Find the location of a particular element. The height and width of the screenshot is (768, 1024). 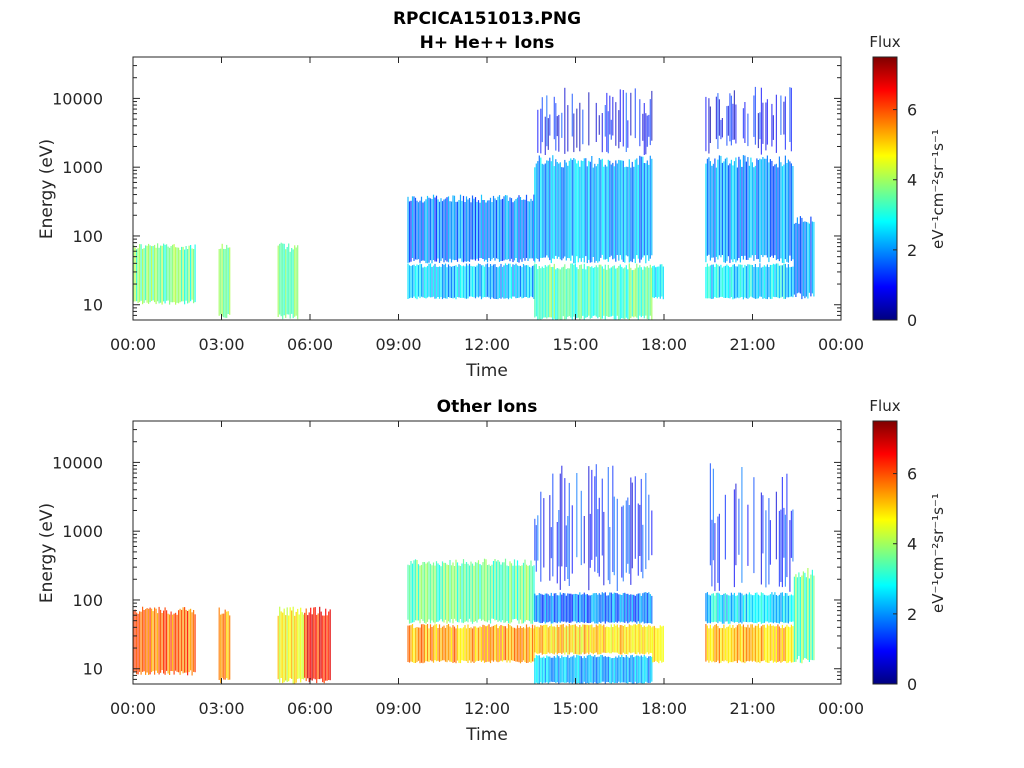

y-tick-label: 10 is located at coordinates (93, 305).